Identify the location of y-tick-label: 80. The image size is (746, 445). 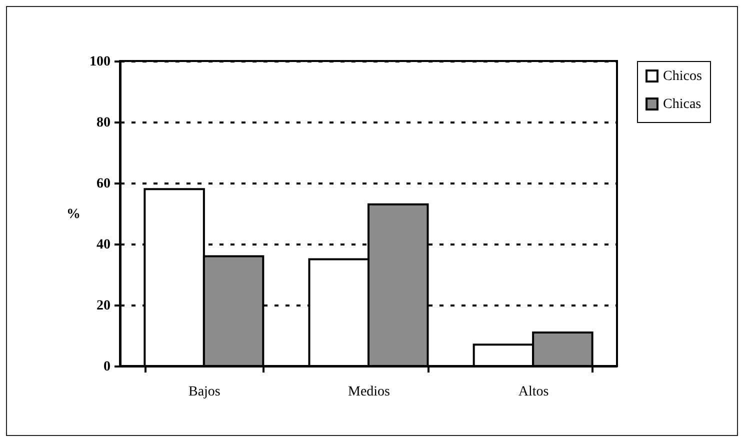
(103, 123).